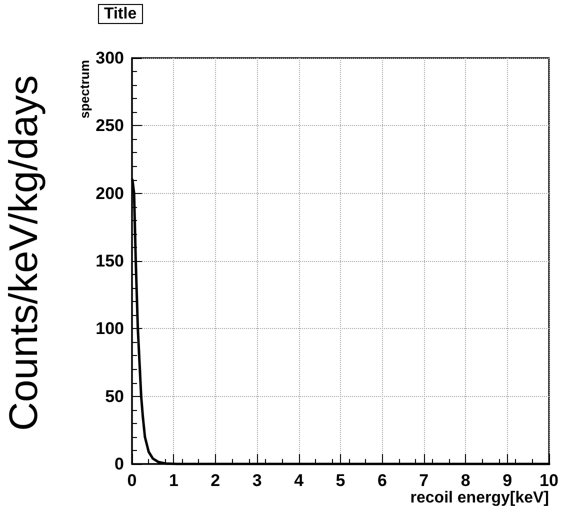 This screenshot has width=562, height=506. Describe the element at coordinates (549, 480) in the screenshot. I see `x-tick-label: 10` at that location.